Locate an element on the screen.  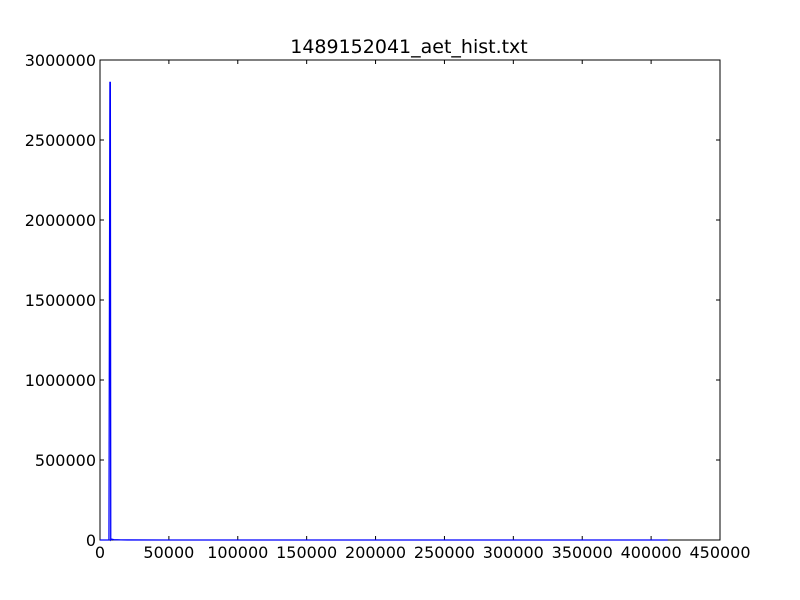
x-tick-label: 400000 is located at coordinates (651, 552).